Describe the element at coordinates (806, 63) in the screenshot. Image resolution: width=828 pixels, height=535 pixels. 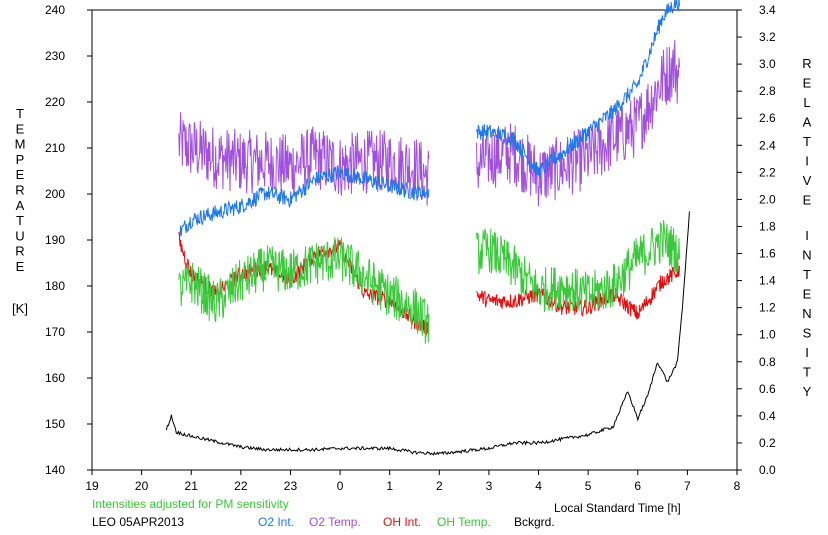
I see `y-right-title-letter: R` at that location.